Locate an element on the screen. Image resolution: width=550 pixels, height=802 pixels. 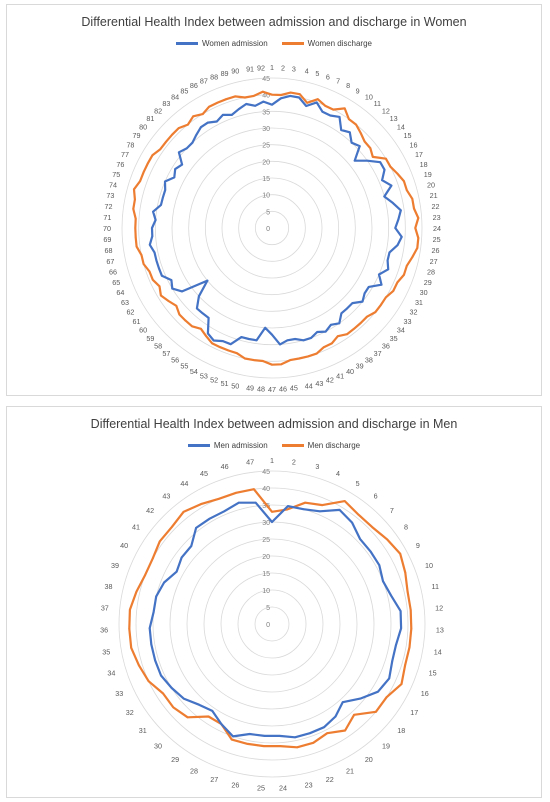
category-label: 16 is located at coordinates (425, 693).